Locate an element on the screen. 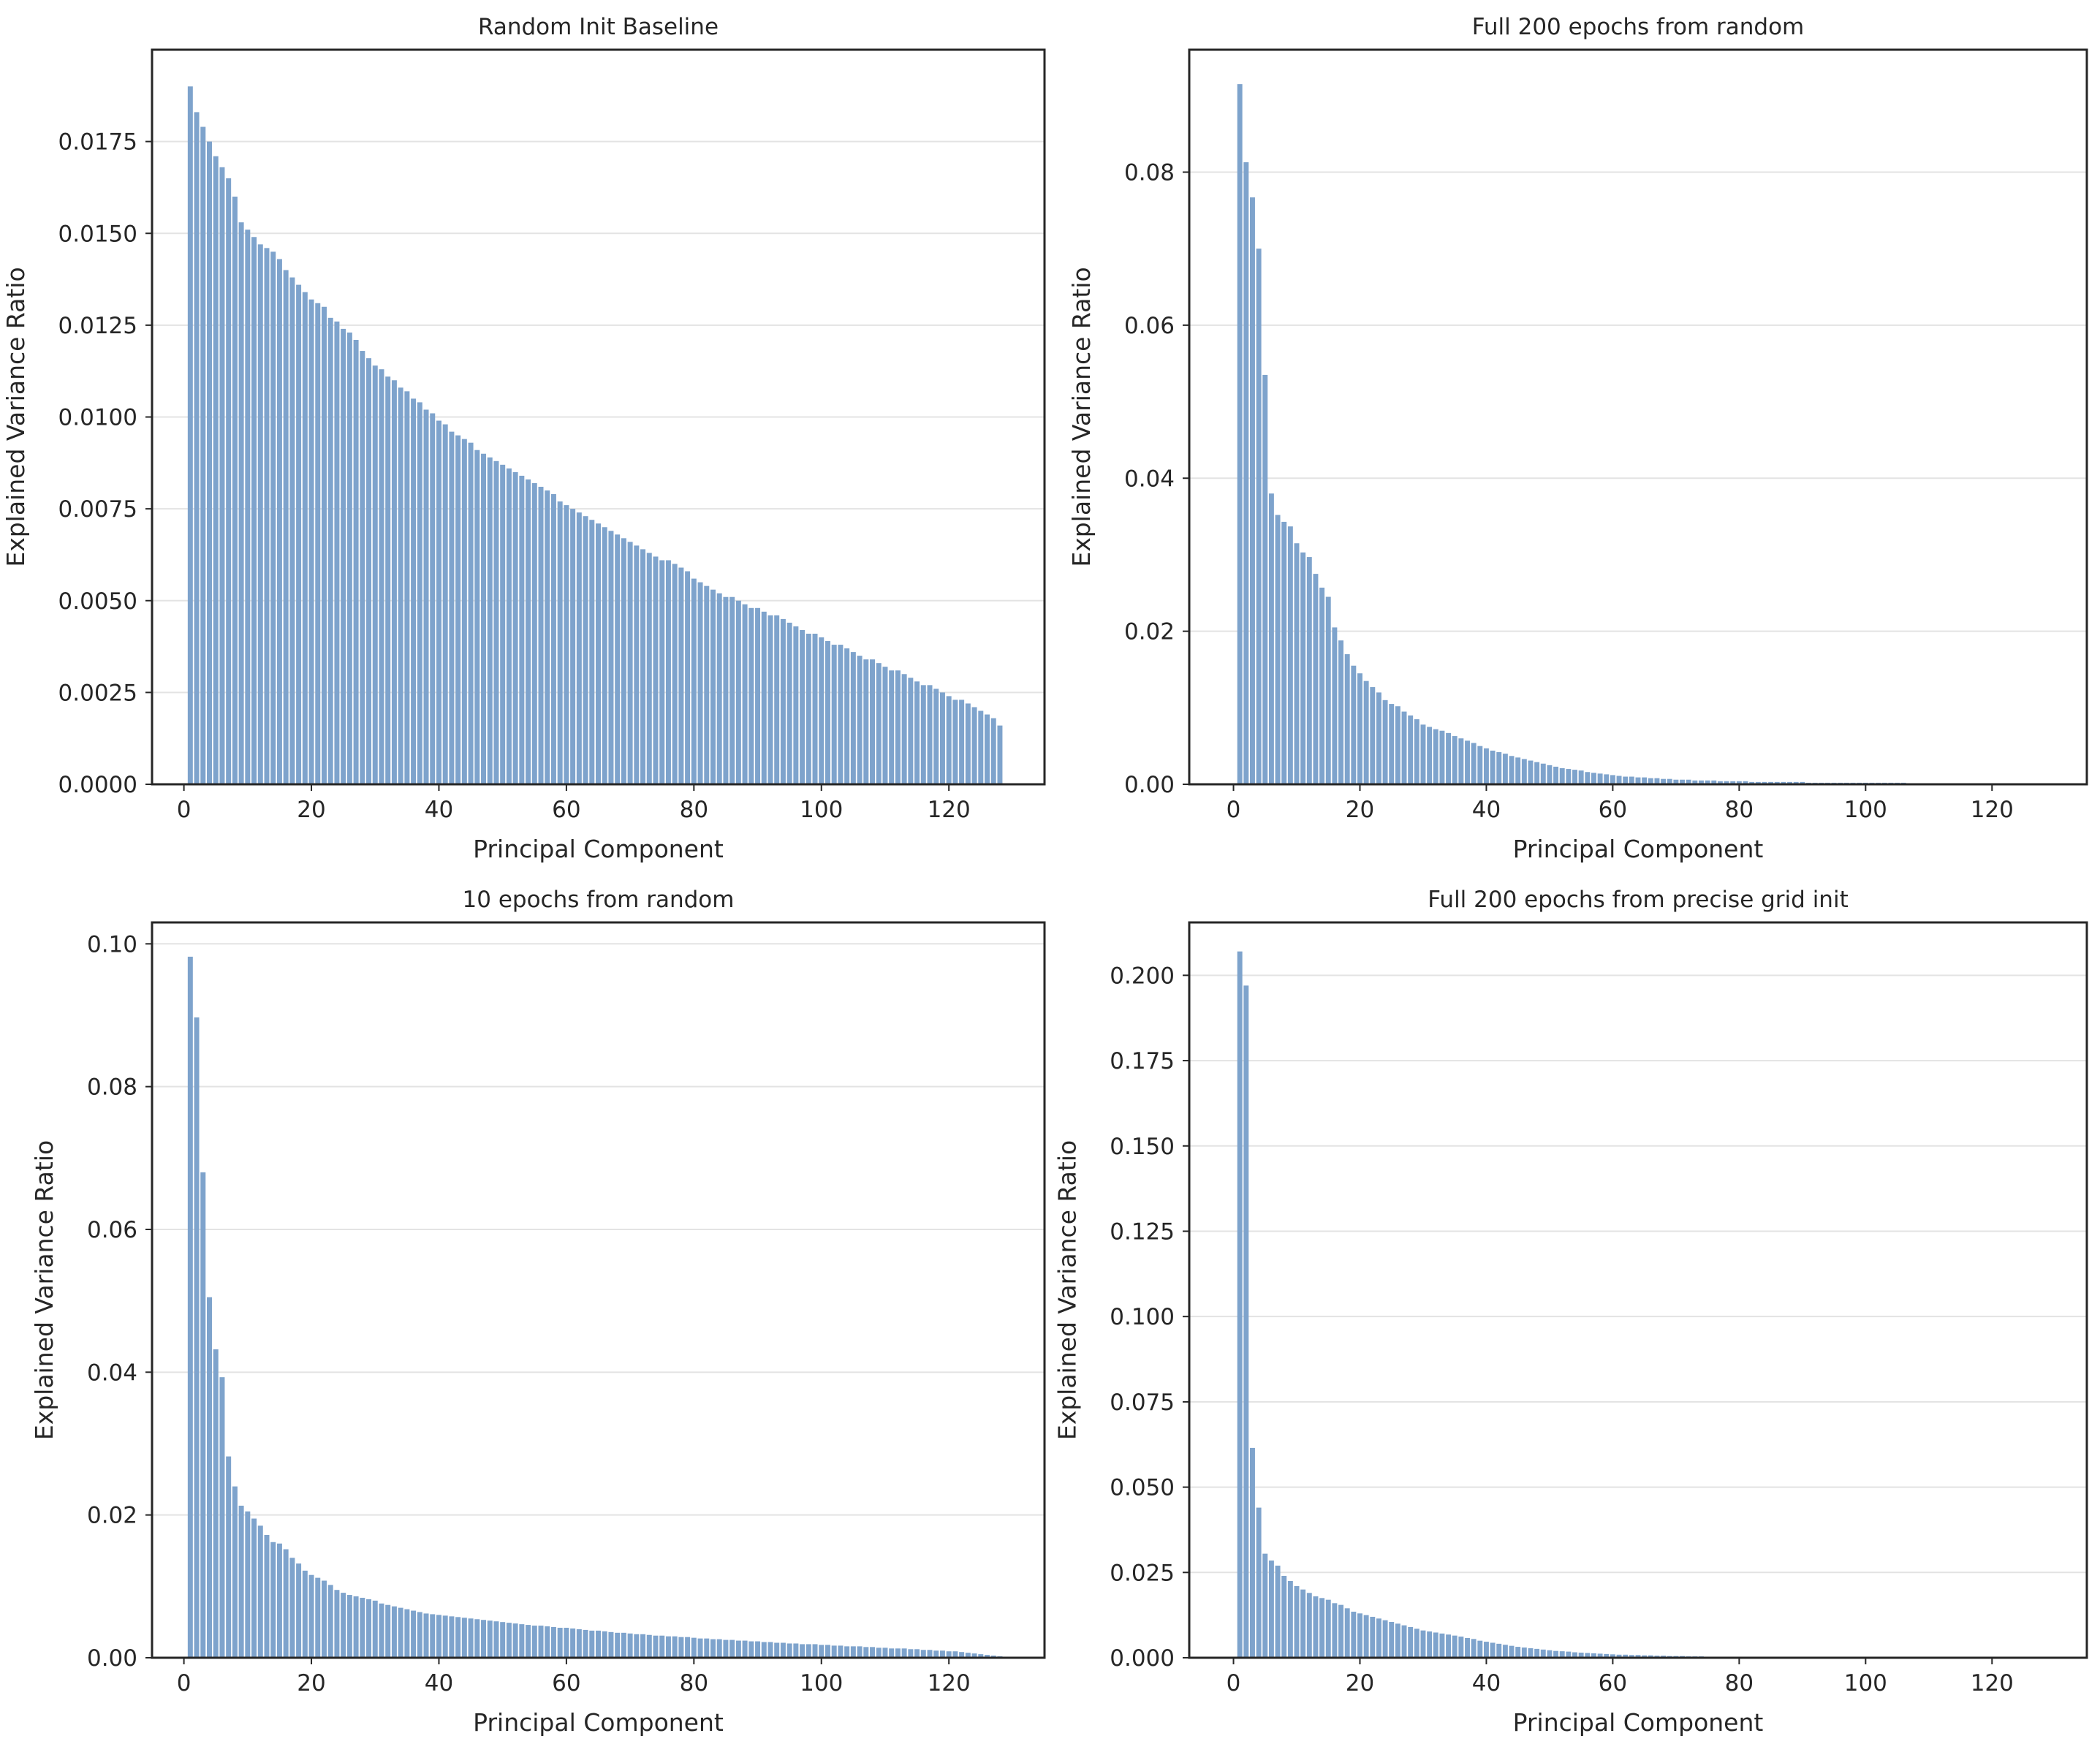  y-tick-label: 0.0000 is located at coordinates (97, 785).